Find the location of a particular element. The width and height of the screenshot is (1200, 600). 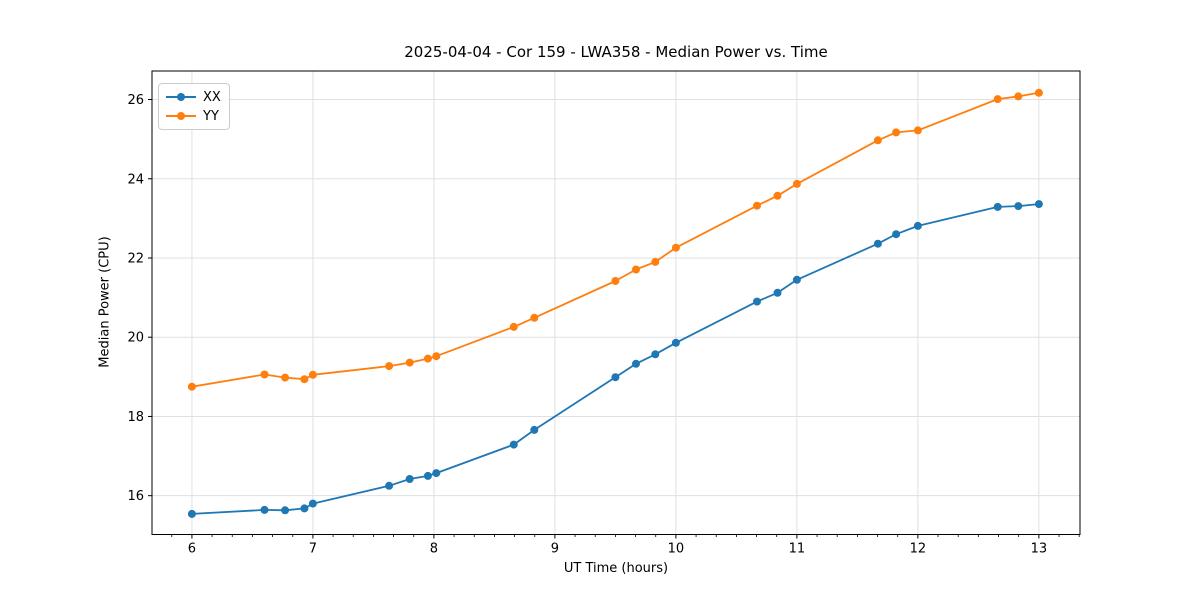

x-tick-label: 7 is located at coordinates (313, 549).